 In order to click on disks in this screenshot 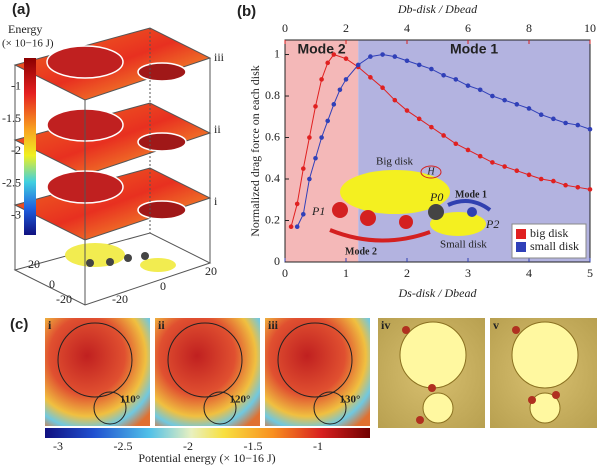, I will do `click(489, 372)`.